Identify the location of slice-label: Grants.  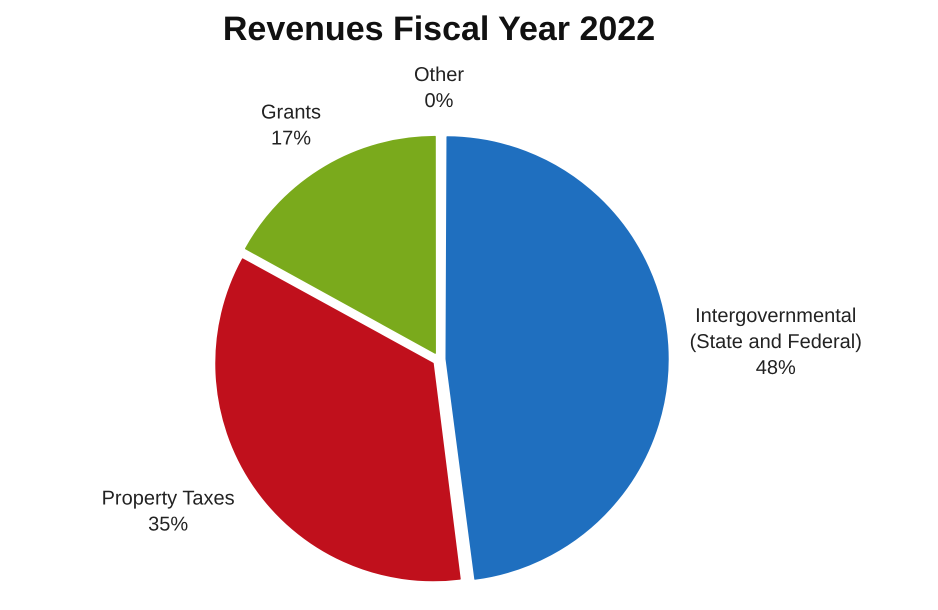
(291, 113).